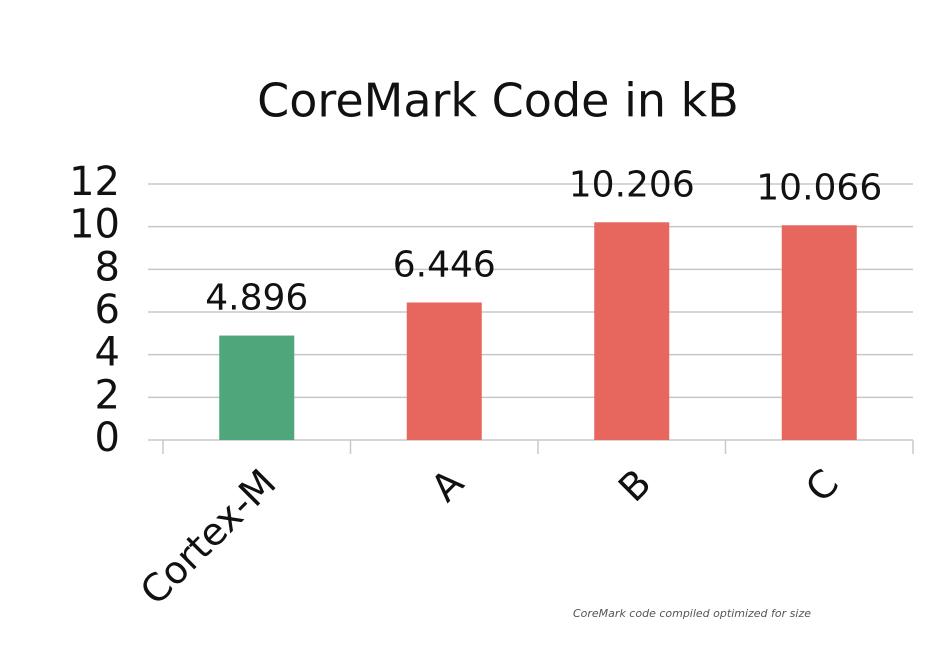  Describe the element at coordinates (107, 267) in the screenshot. I see `y-tick-label: 8` at that location.